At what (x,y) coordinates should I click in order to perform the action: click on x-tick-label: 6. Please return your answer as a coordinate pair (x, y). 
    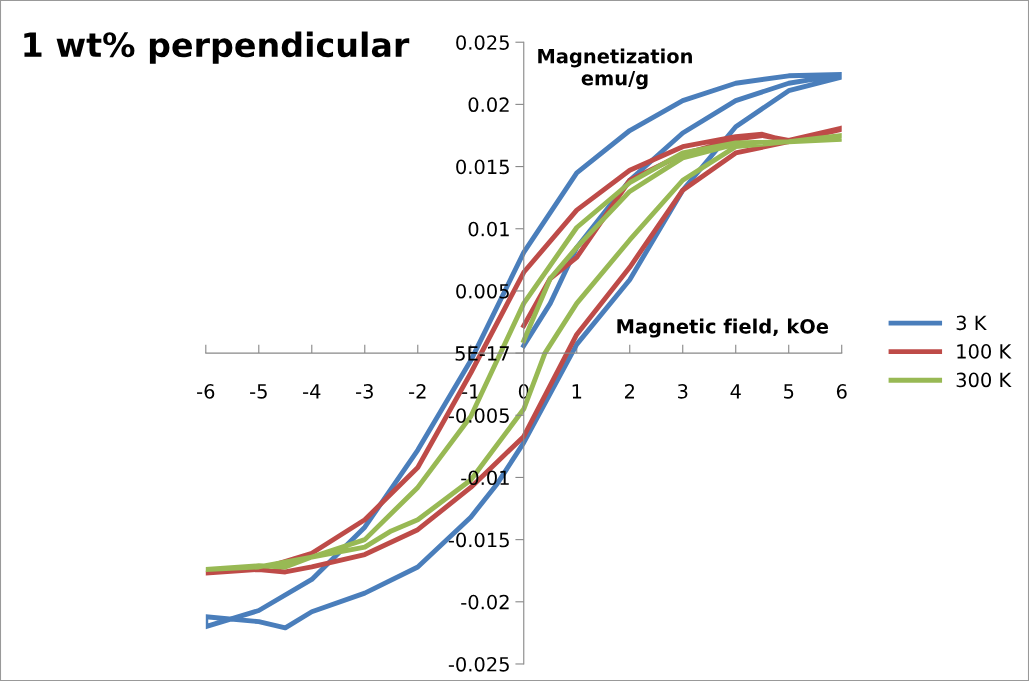
    Looking at the image, I should click on (841, 391).